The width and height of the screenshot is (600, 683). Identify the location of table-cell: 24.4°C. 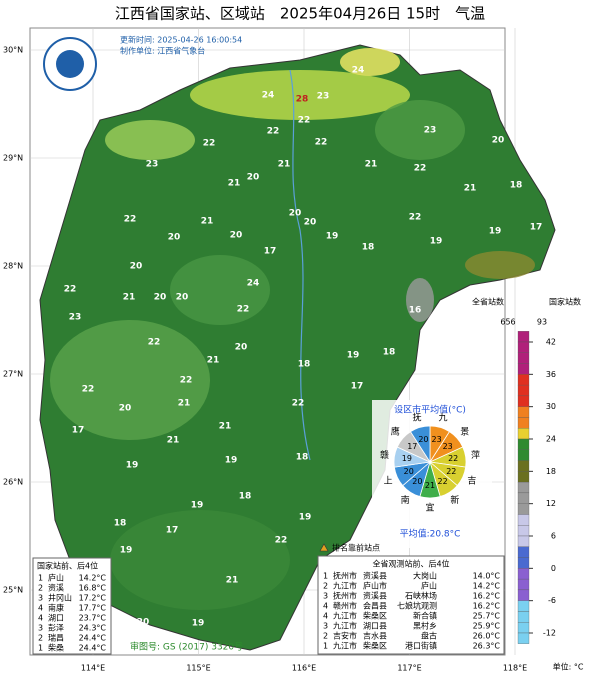
(93, 638).